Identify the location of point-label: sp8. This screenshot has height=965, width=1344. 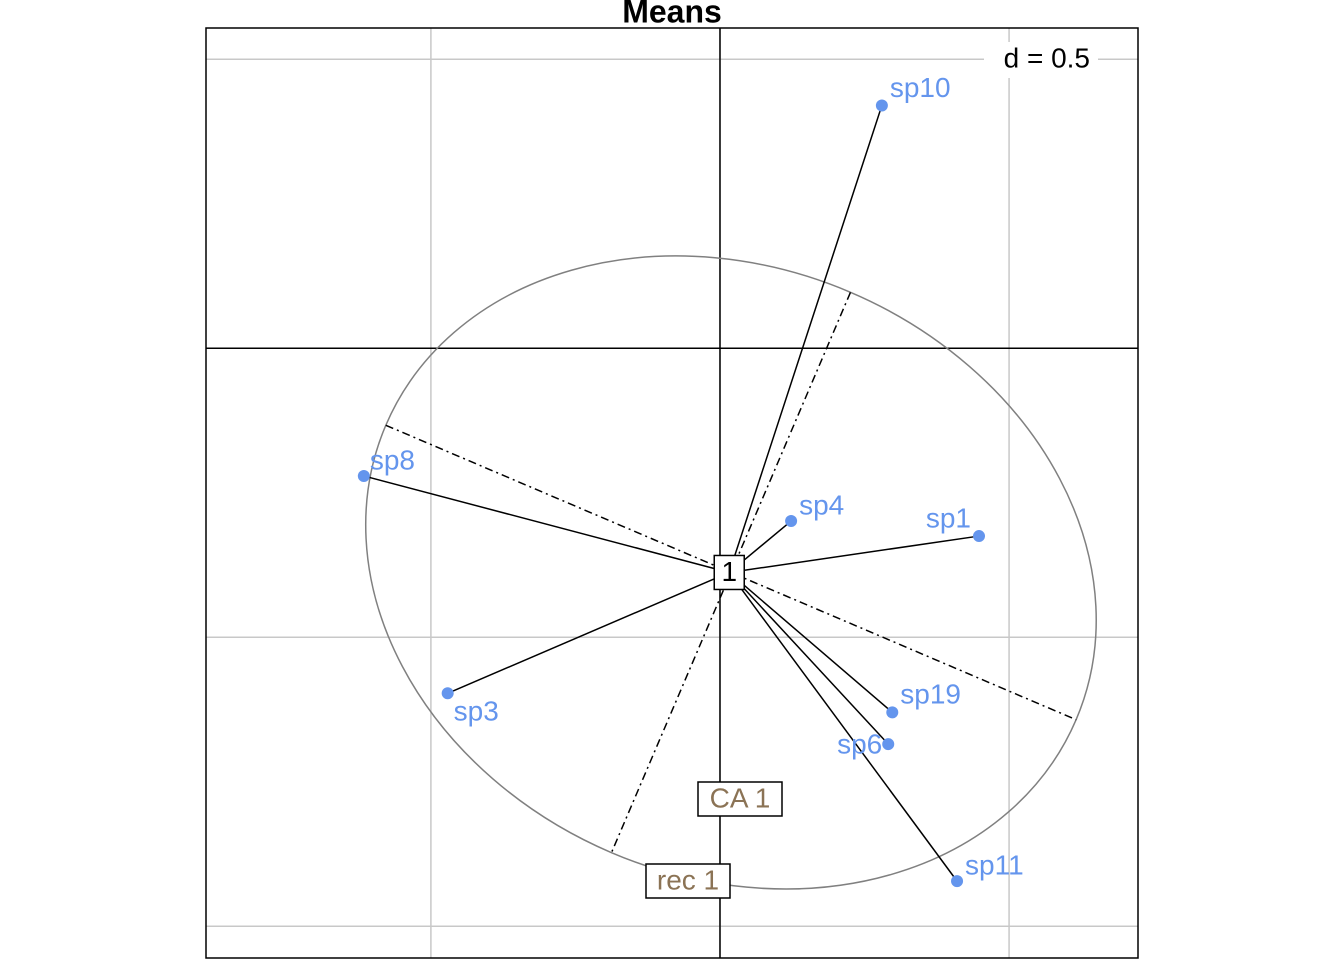
(392, 459).